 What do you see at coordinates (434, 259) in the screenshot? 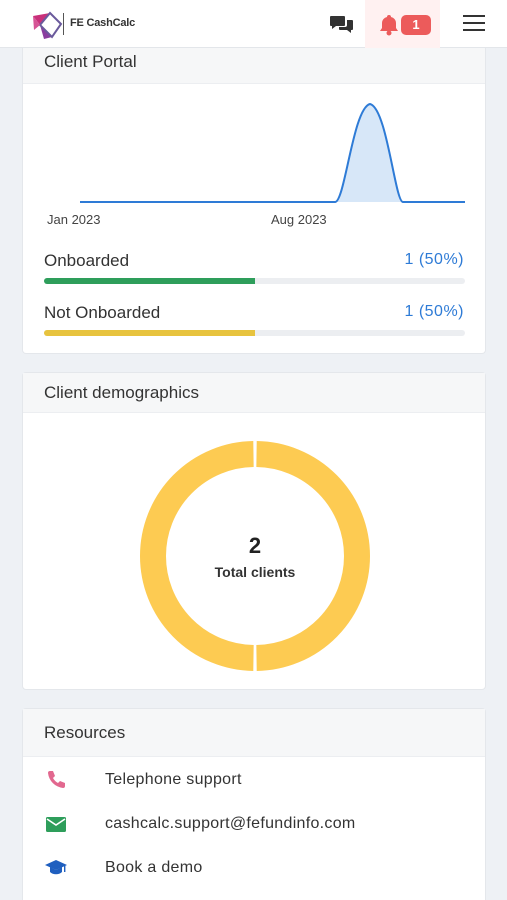
I see `onboarded-value: 1 (50%)` at bounding box center [434, 259].